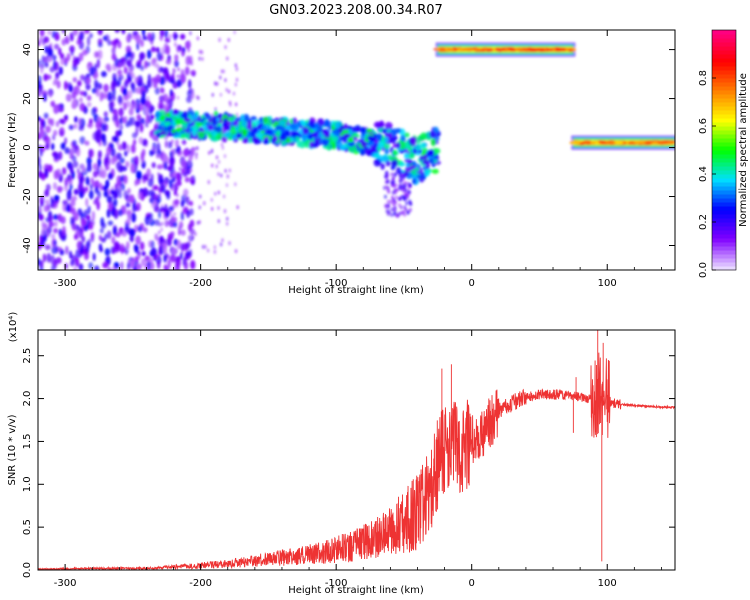 This screenshot has height=600, width=750. I want to click on snr-y-tick-label: 2.5, so click(27, 356).